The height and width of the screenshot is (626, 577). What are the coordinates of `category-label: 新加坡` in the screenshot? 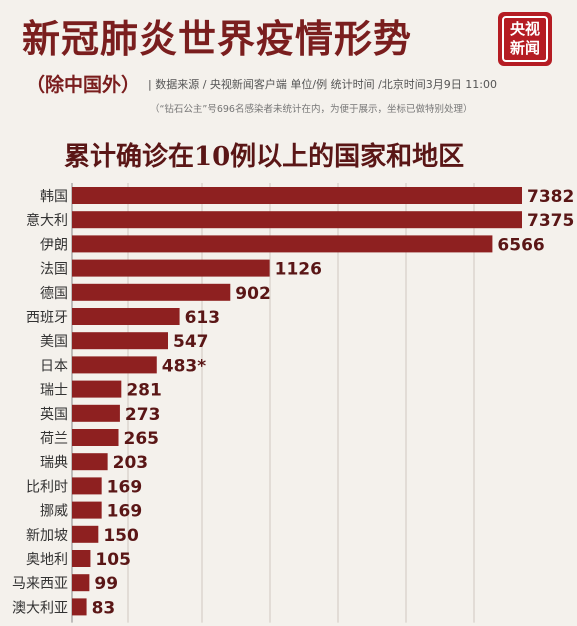 It's located at (47, 536).